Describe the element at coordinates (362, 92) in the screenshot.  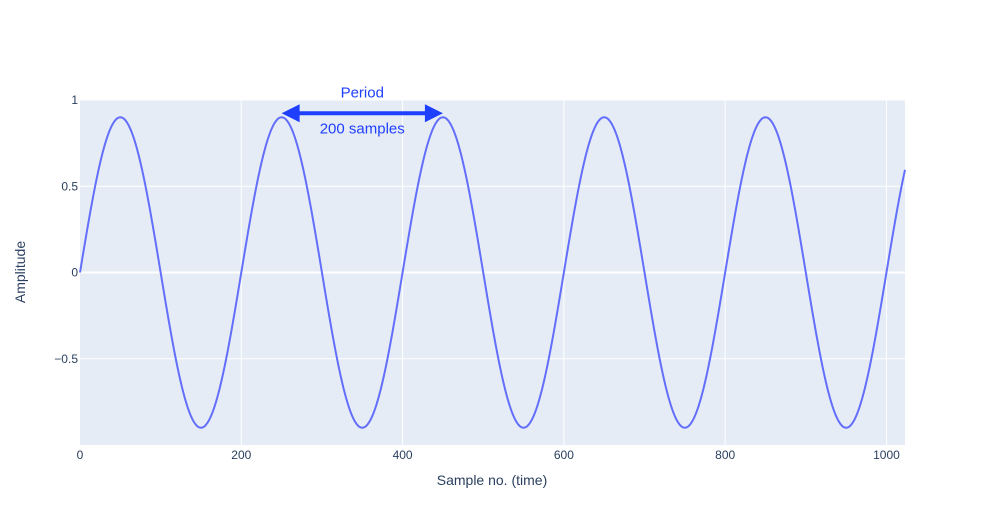
I see `period-label: Period` at that location.